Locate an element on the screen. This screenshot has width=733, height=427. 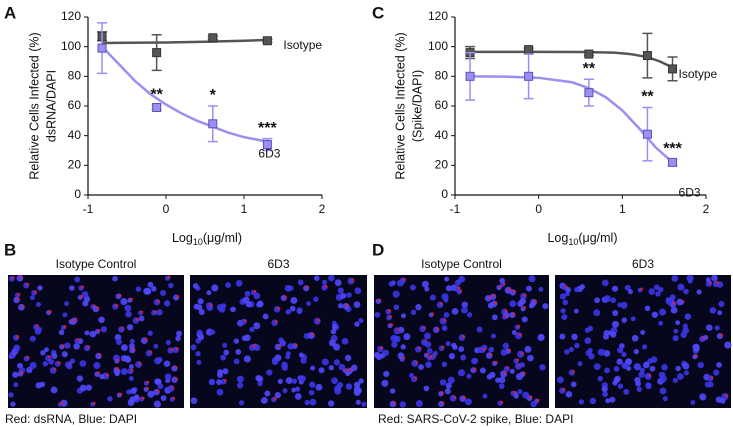
y-tick-label: 100 is located at coordinates (438, 46).